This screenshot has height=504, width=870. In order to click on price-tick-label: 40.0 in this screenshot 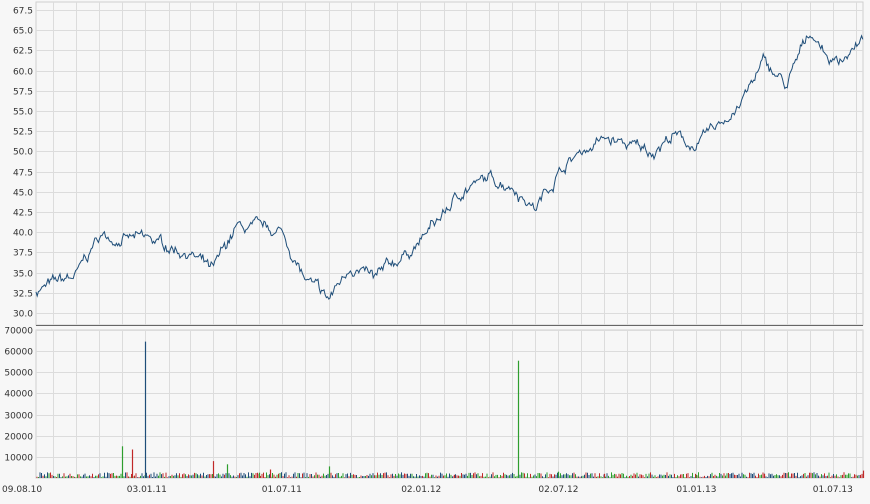, I will do `click(23, 234)`.